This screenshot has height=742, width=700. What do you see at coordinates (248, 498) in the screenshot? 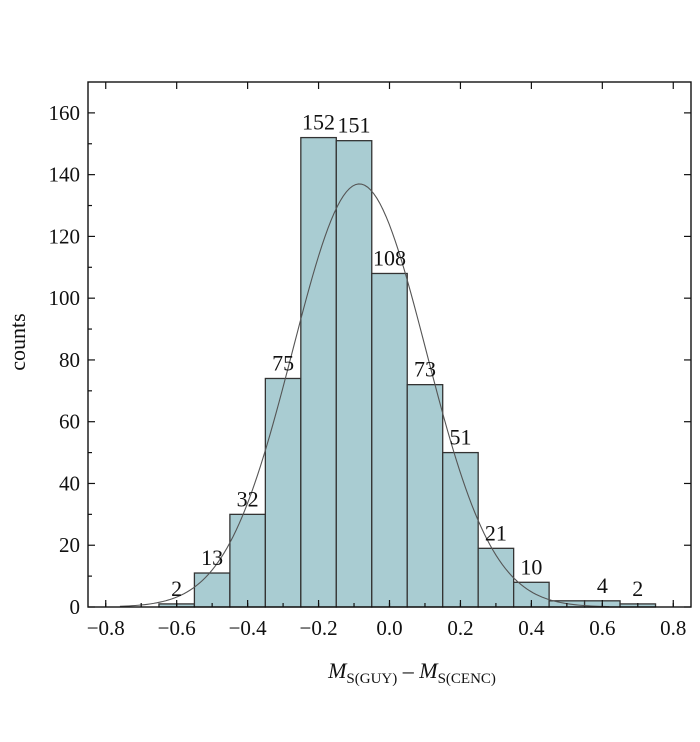
I see `bar-value-label: 32` at bounding box center [248, 498].